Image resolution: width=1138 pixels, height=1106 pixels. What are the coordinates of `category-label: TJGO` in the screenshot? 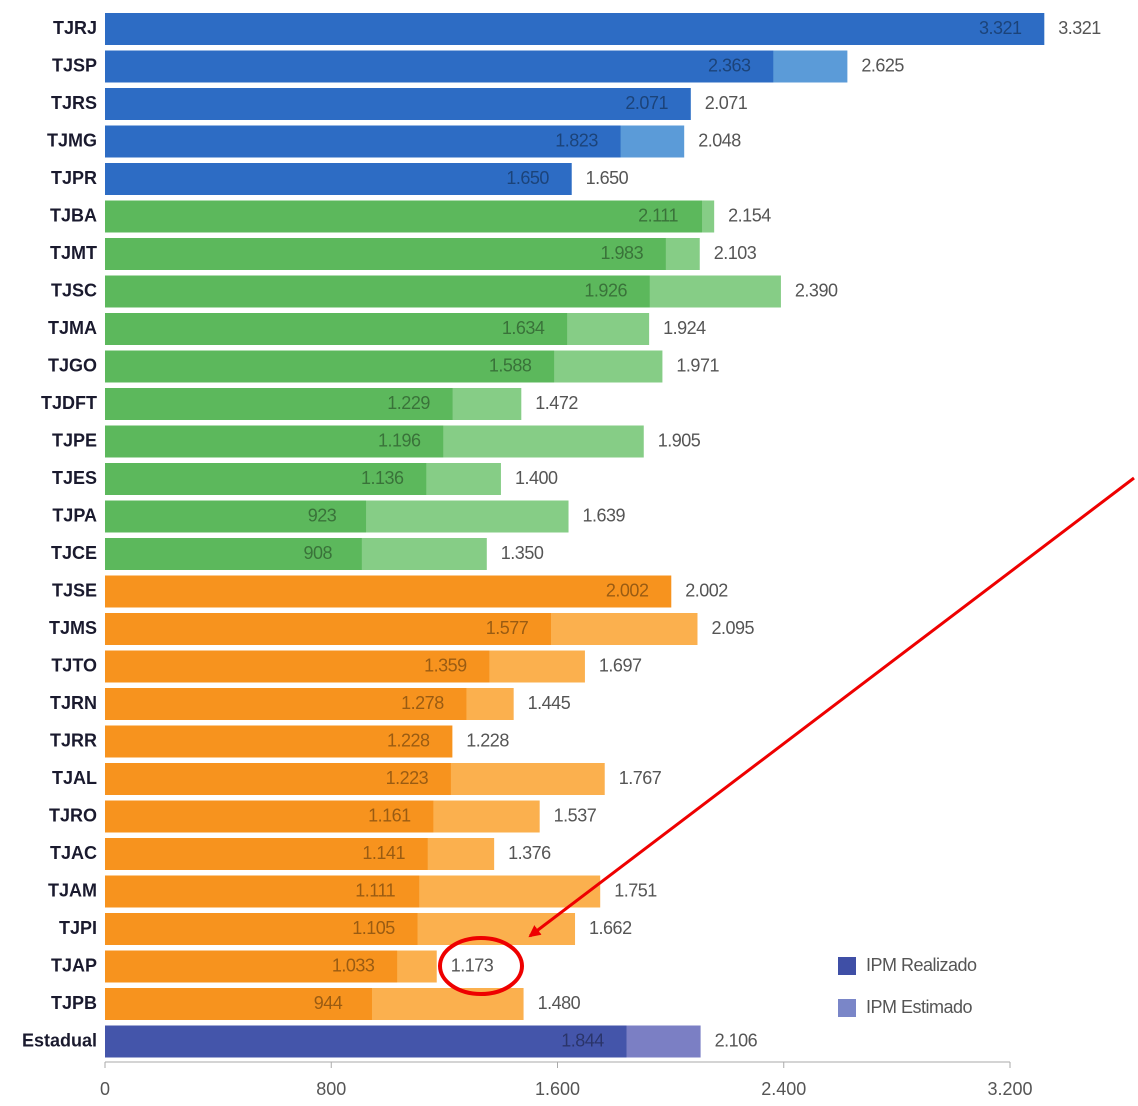 It's located at (72, 365).